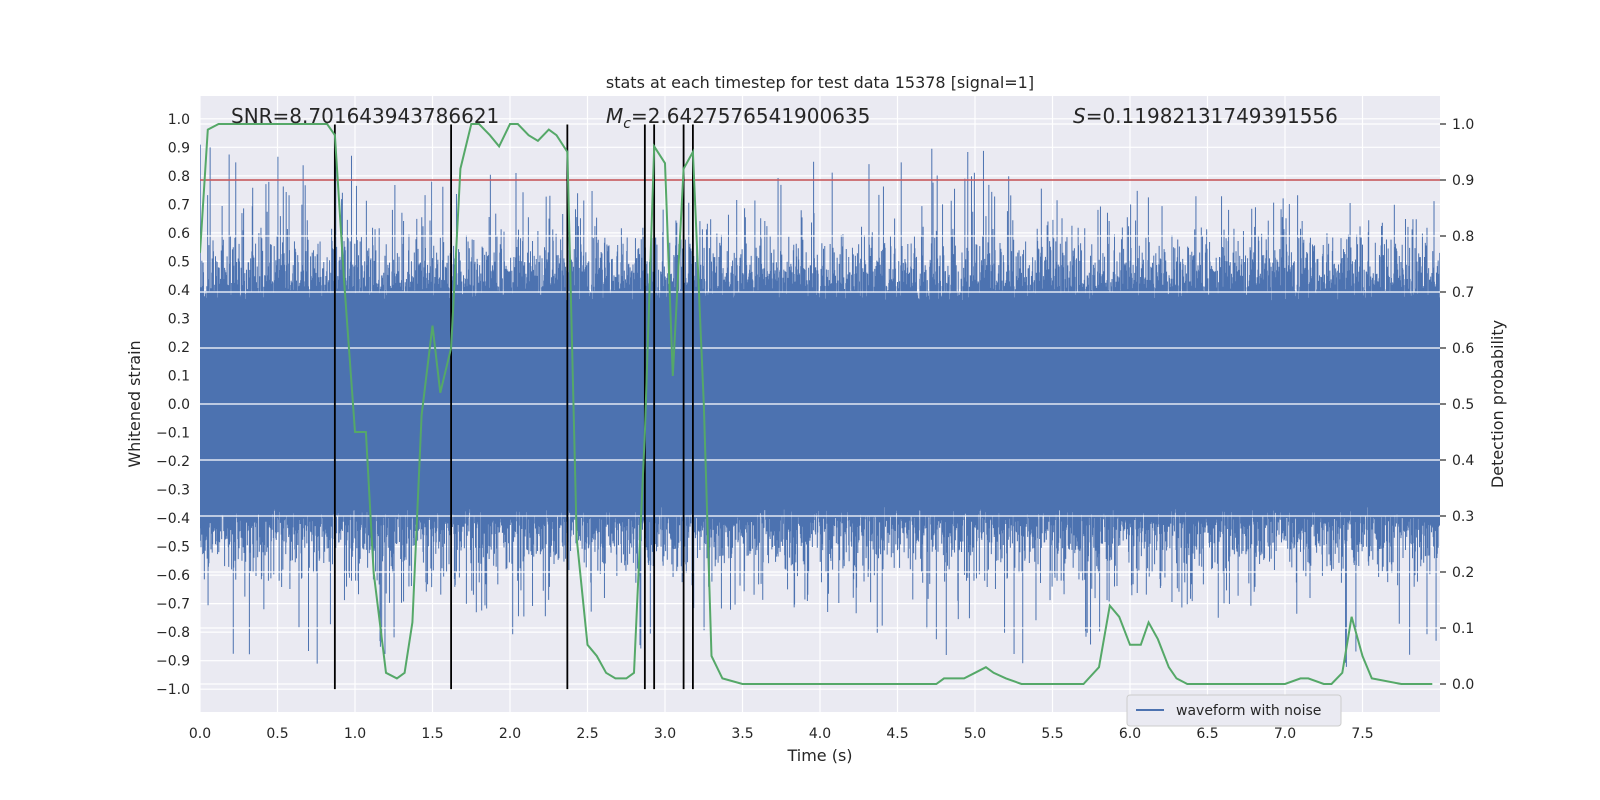 The height and width of the screenshot is (800, 1600). What do you see at coordinates (819, 755) in the screenshot?
I see `x-axis-label: Time (s)` at bounding box center [819, 755].